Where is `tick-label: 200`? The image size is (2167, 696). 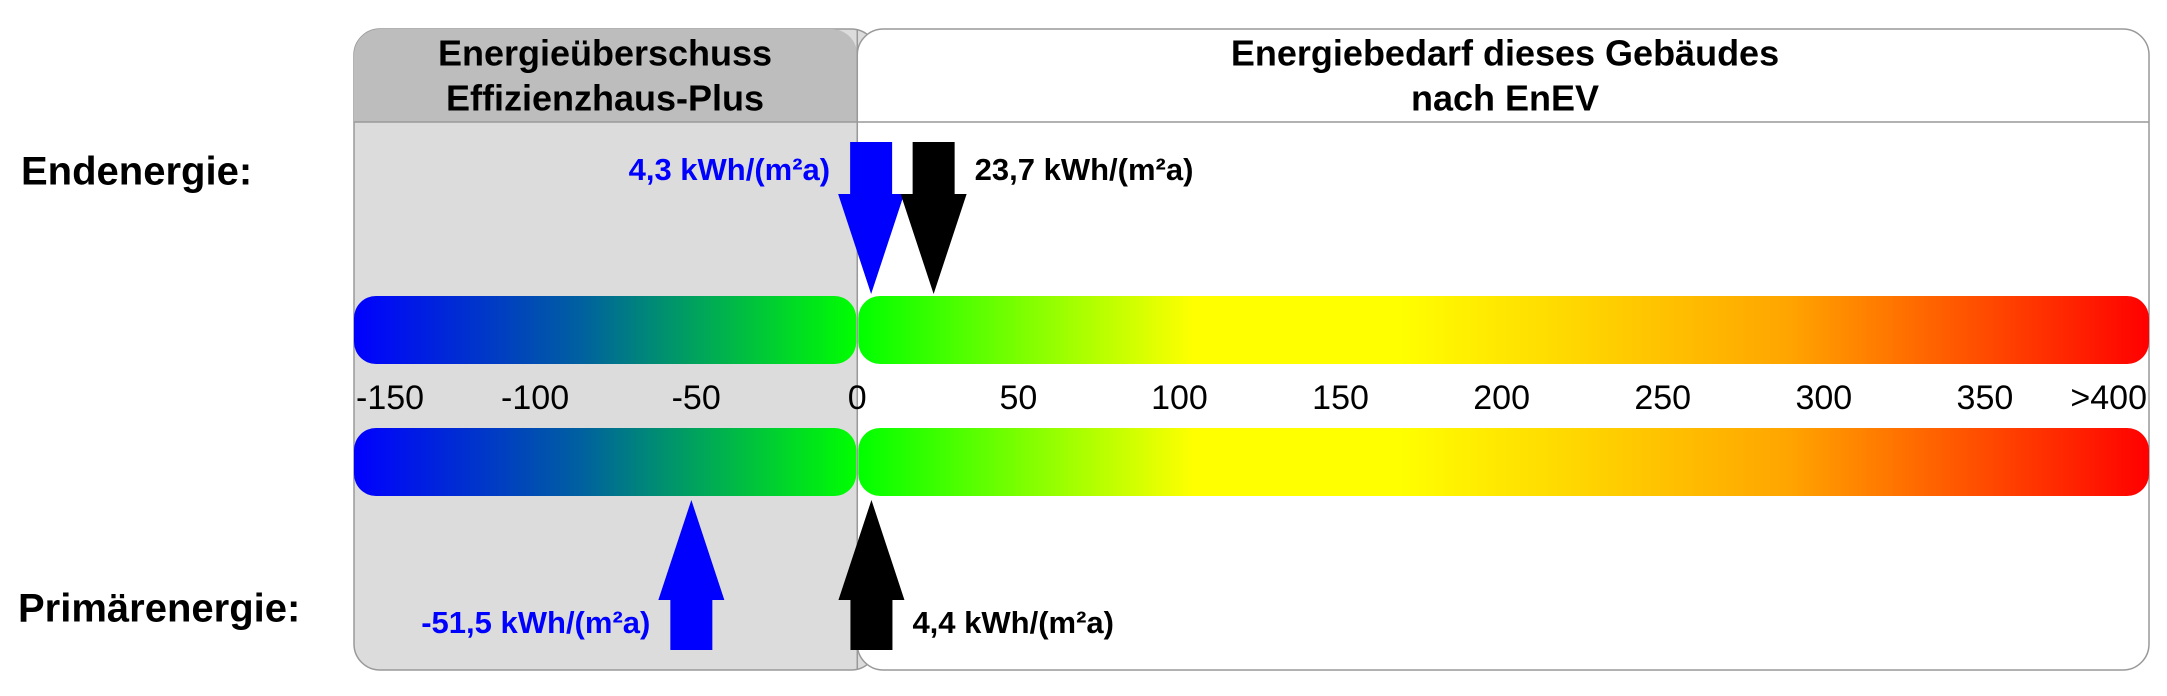 tick-label: 200 is located at coordinates (1501, 398).